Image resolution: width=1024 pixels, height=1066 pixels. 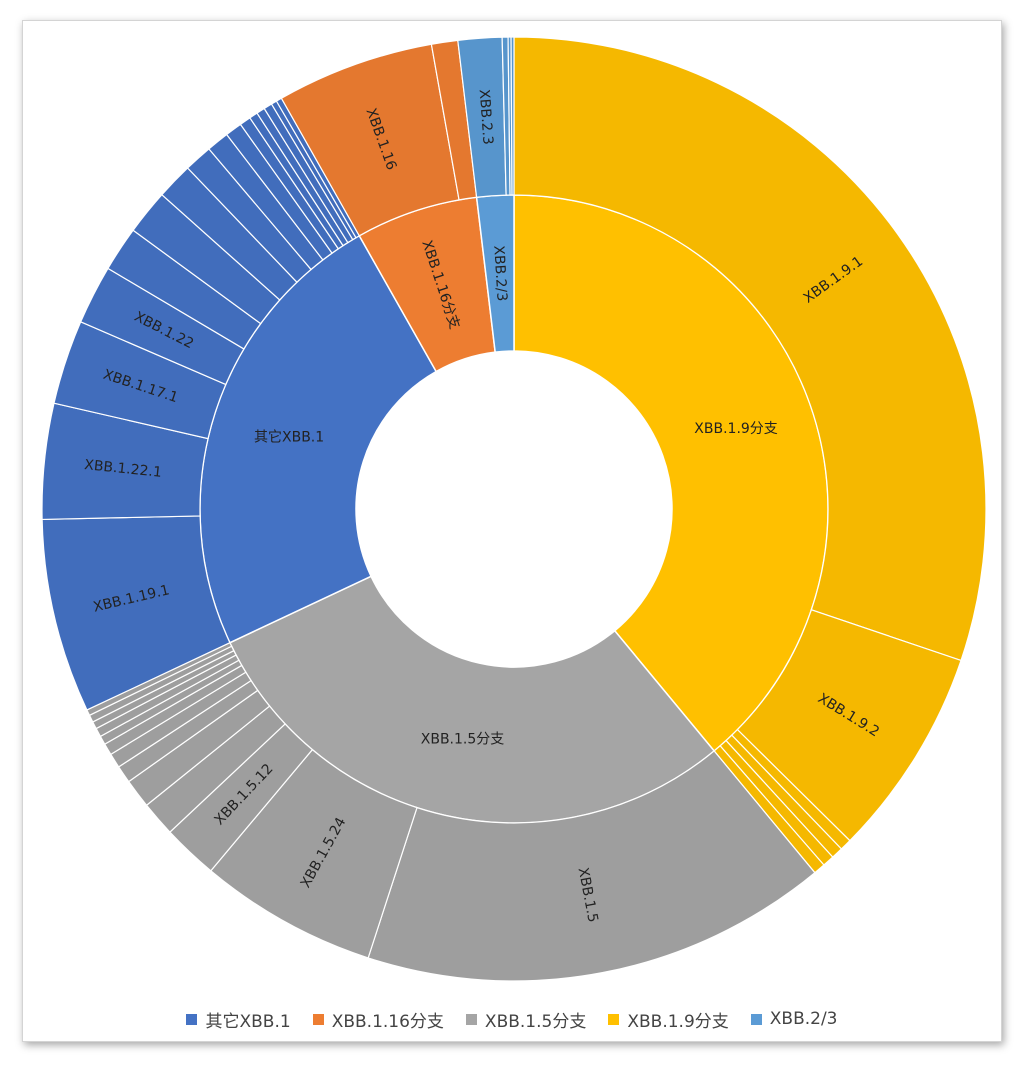 I want to click on inner-label-xbb-2-3: XBB.2/3, so click(x=499, y=273).